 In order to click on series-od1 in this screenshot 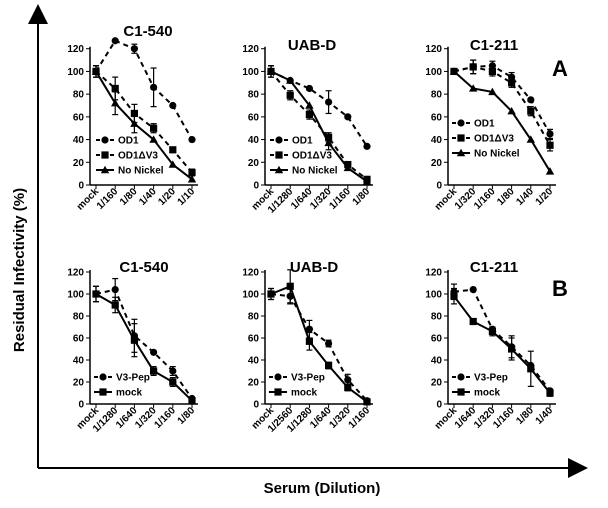, I will do `click(319, 107)`.